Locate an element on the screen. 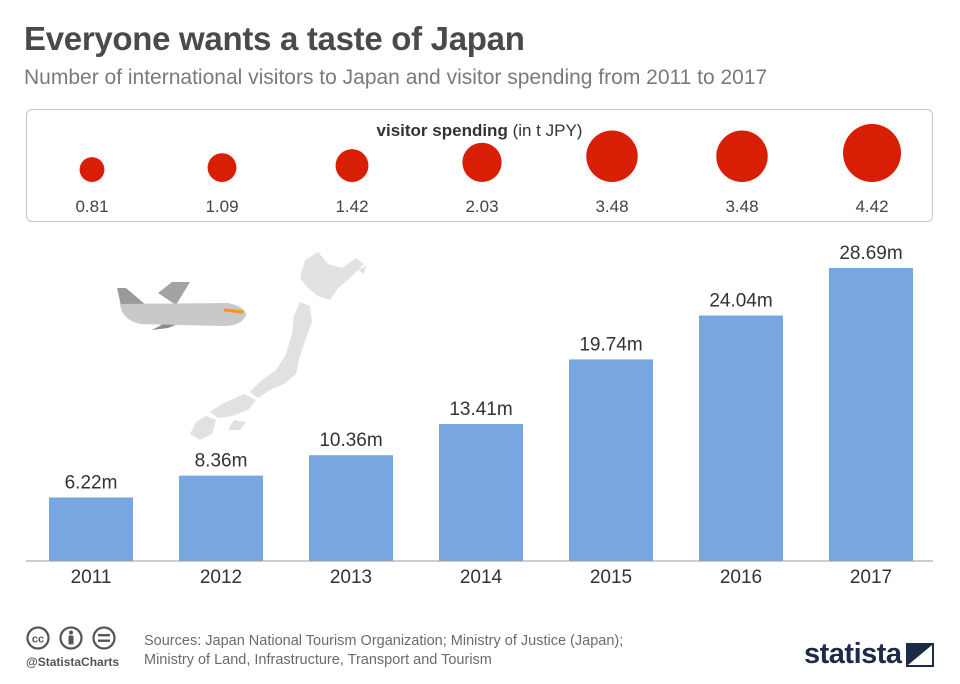 This screenshot has width=960, height=684. bar-2011 is located at coordinates (91, 529).